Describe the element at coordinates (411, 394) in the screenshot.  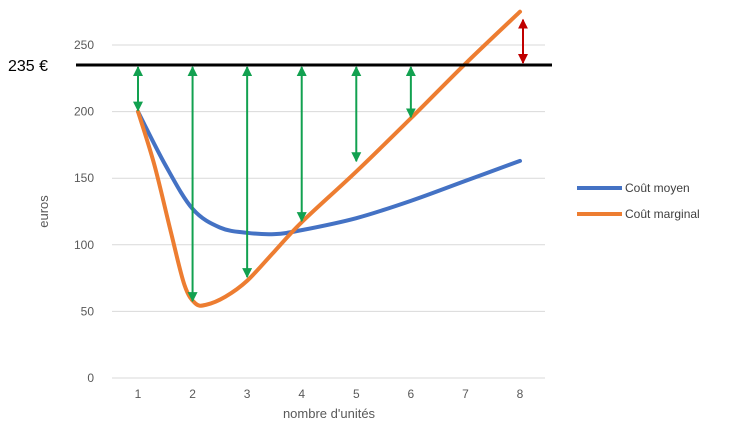
I see `x-tick-label: 6` at that location.